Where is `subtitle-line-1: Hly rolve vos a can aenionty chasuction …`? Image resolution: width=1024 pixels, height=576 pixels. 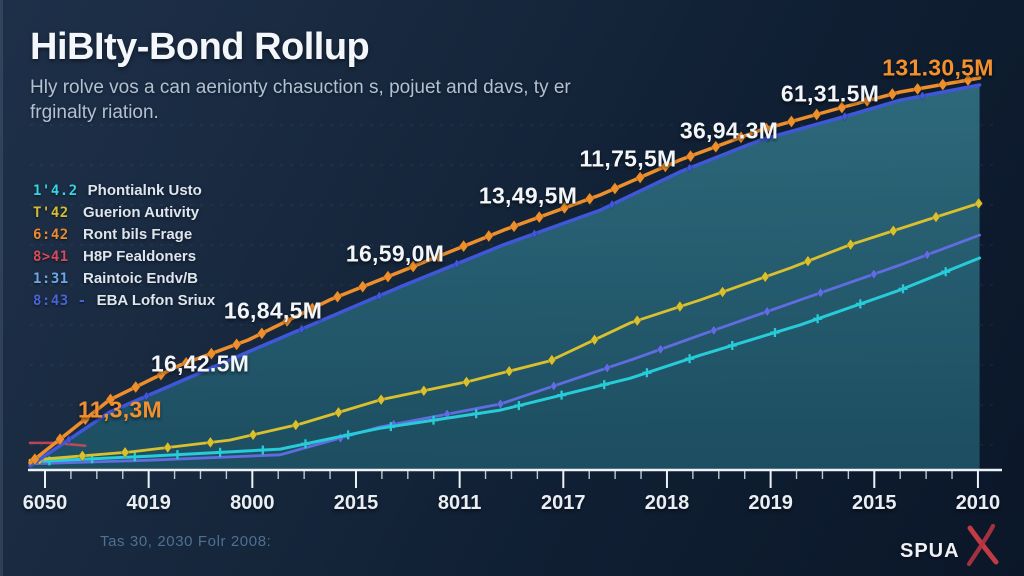
subtitle-line-1: Hly rolve vos a can aenionty chasuction … is located at coordinates (300, 87).